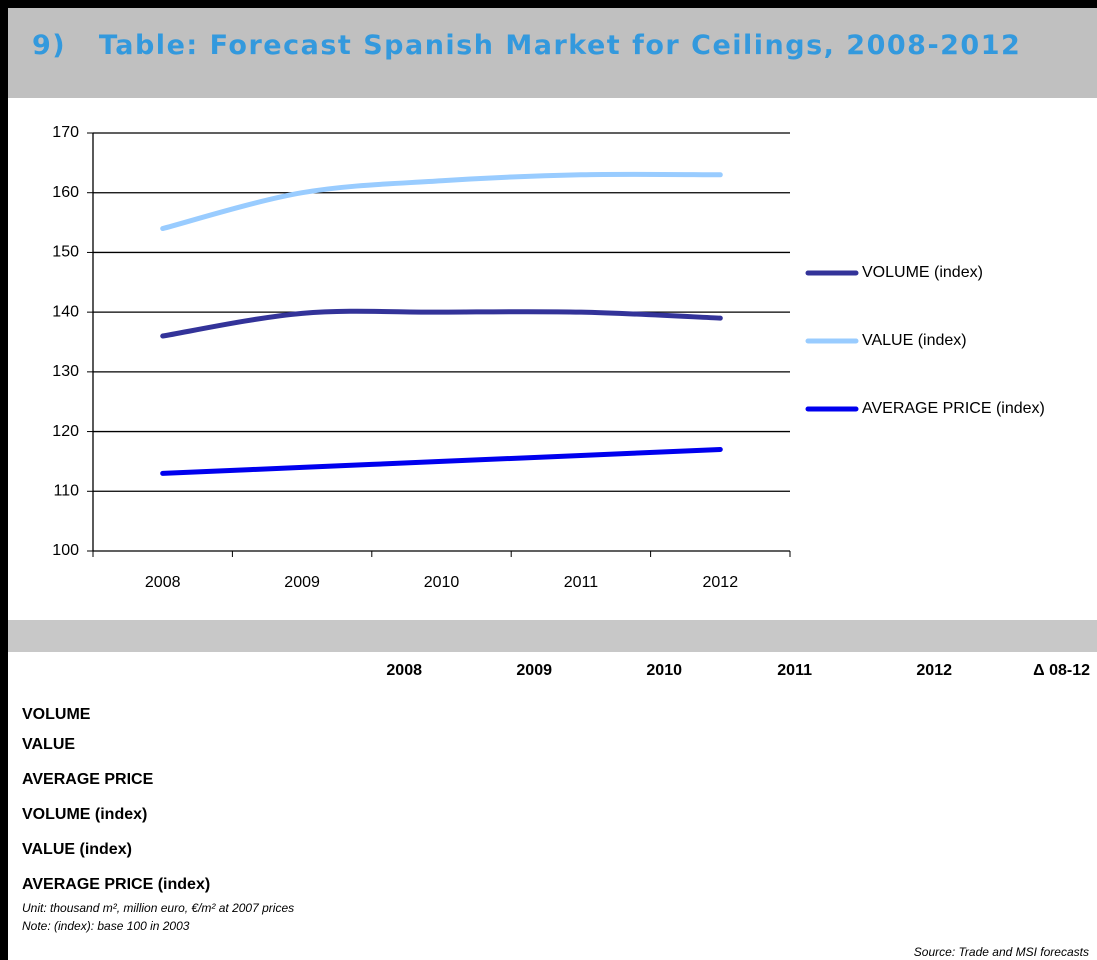 This screenshot has width=1097, height=960. What do you see at coordinates (914, 340) in the screenshot?
I see `legend-label: VALUE (index)` at bounding box center [914, 340].